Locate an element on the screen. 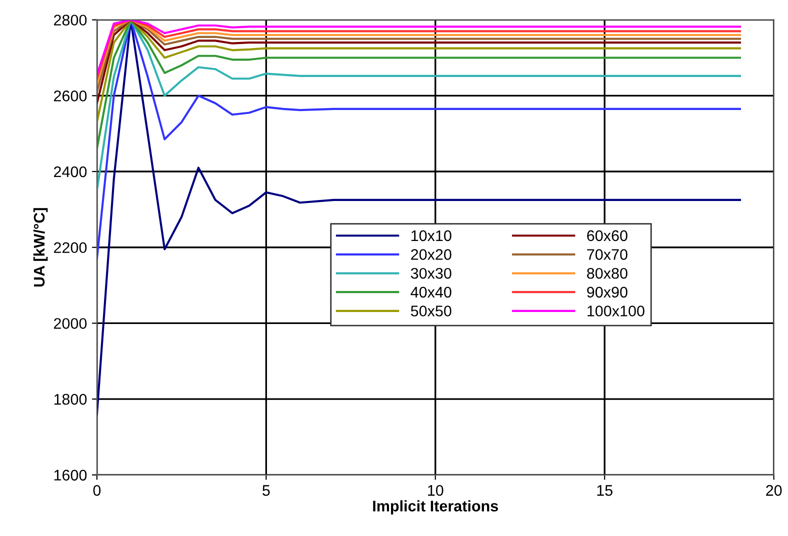  y-tick-label: 2800 is located at coordinates (70, 20).